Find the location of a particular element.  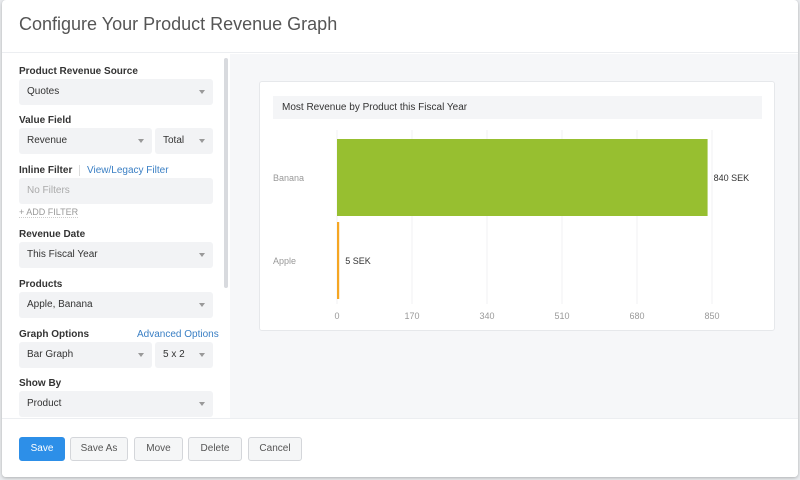

data-label: 5 SEK is located at coordinates (358, 261).